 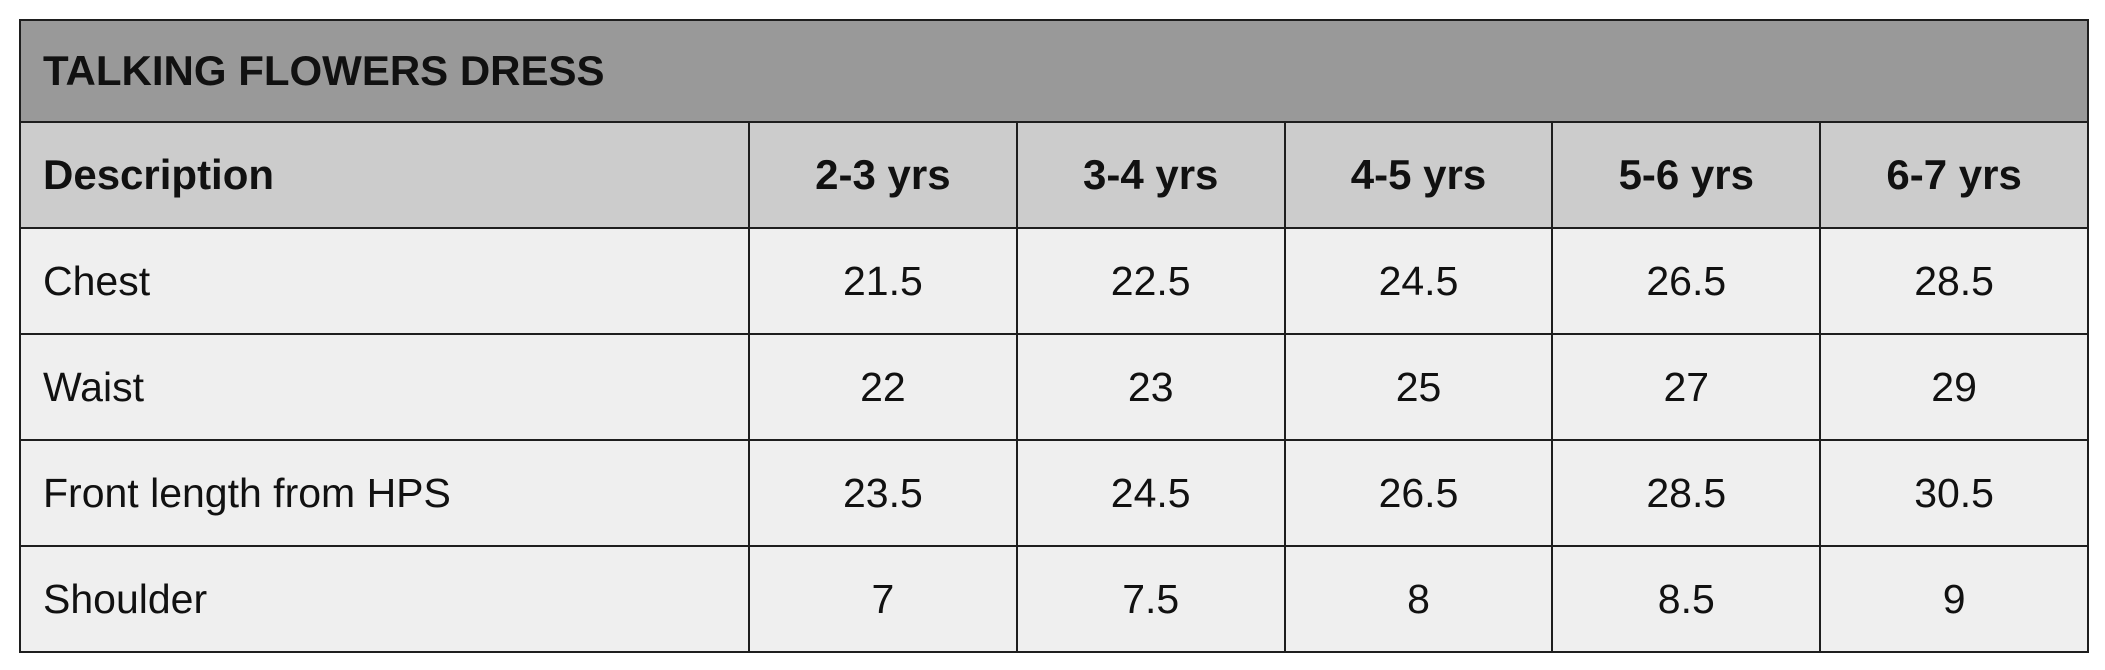 I want to click on column-header: Description, so click(x=384, y=175).